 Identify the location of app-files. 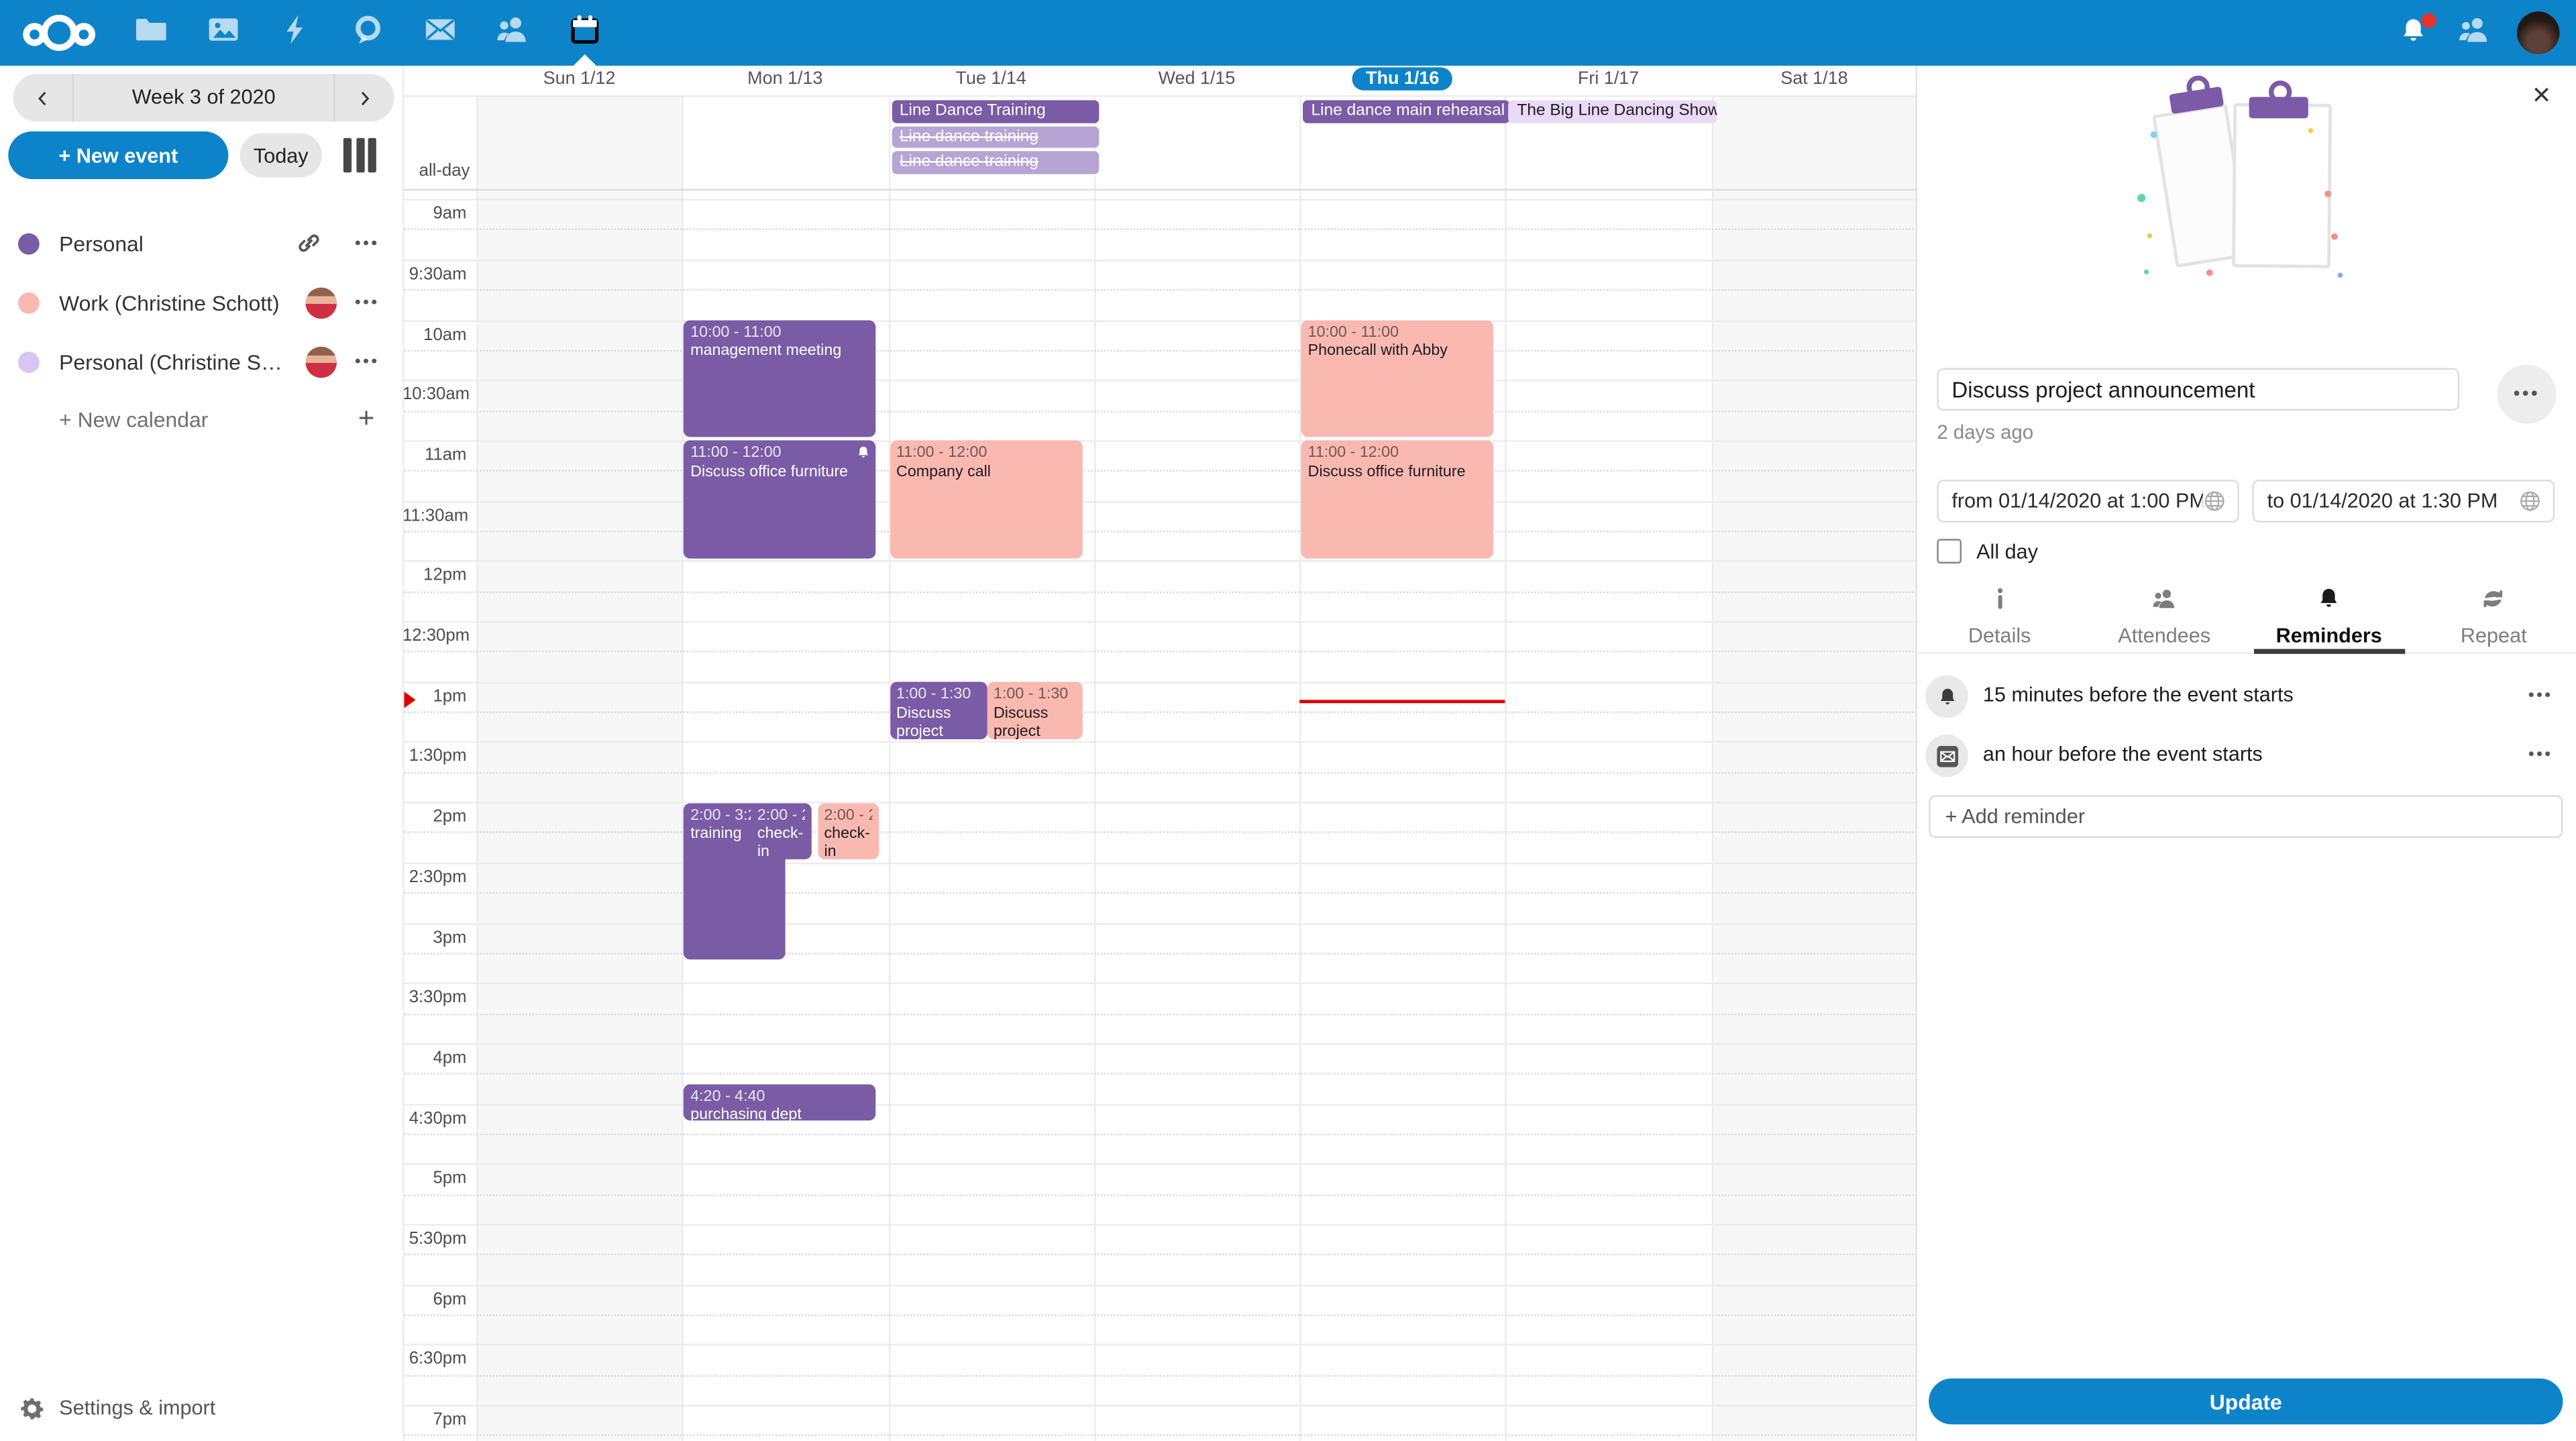
(151, 33).